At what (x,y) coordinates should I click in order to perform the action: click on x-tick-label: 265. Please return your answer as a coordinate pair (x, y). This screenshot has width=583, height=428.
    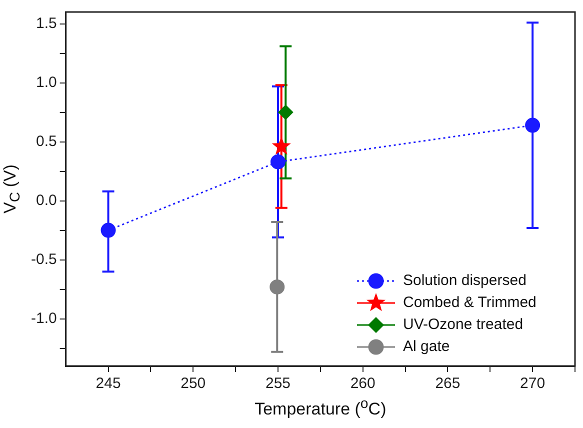
    Looking at the image, I should click on (447, 383).